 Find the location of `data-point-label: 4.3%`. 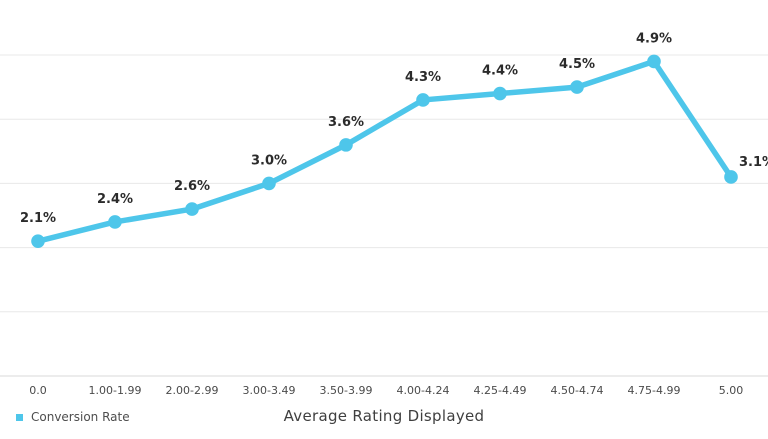

data-point-label: 4.3% is located at coordinates (423, 77).